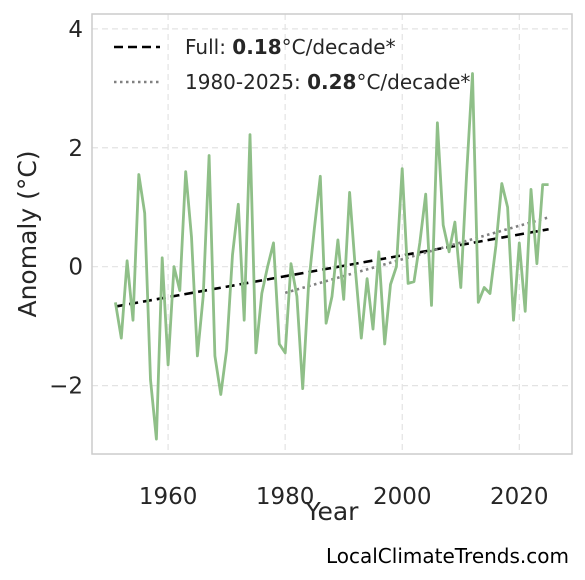 This screenshot has width=585, height=580. What do you see at coordinates (416, 255) in the screenshot?
I see `recent-trend-line` at bounding box center [416, 255].